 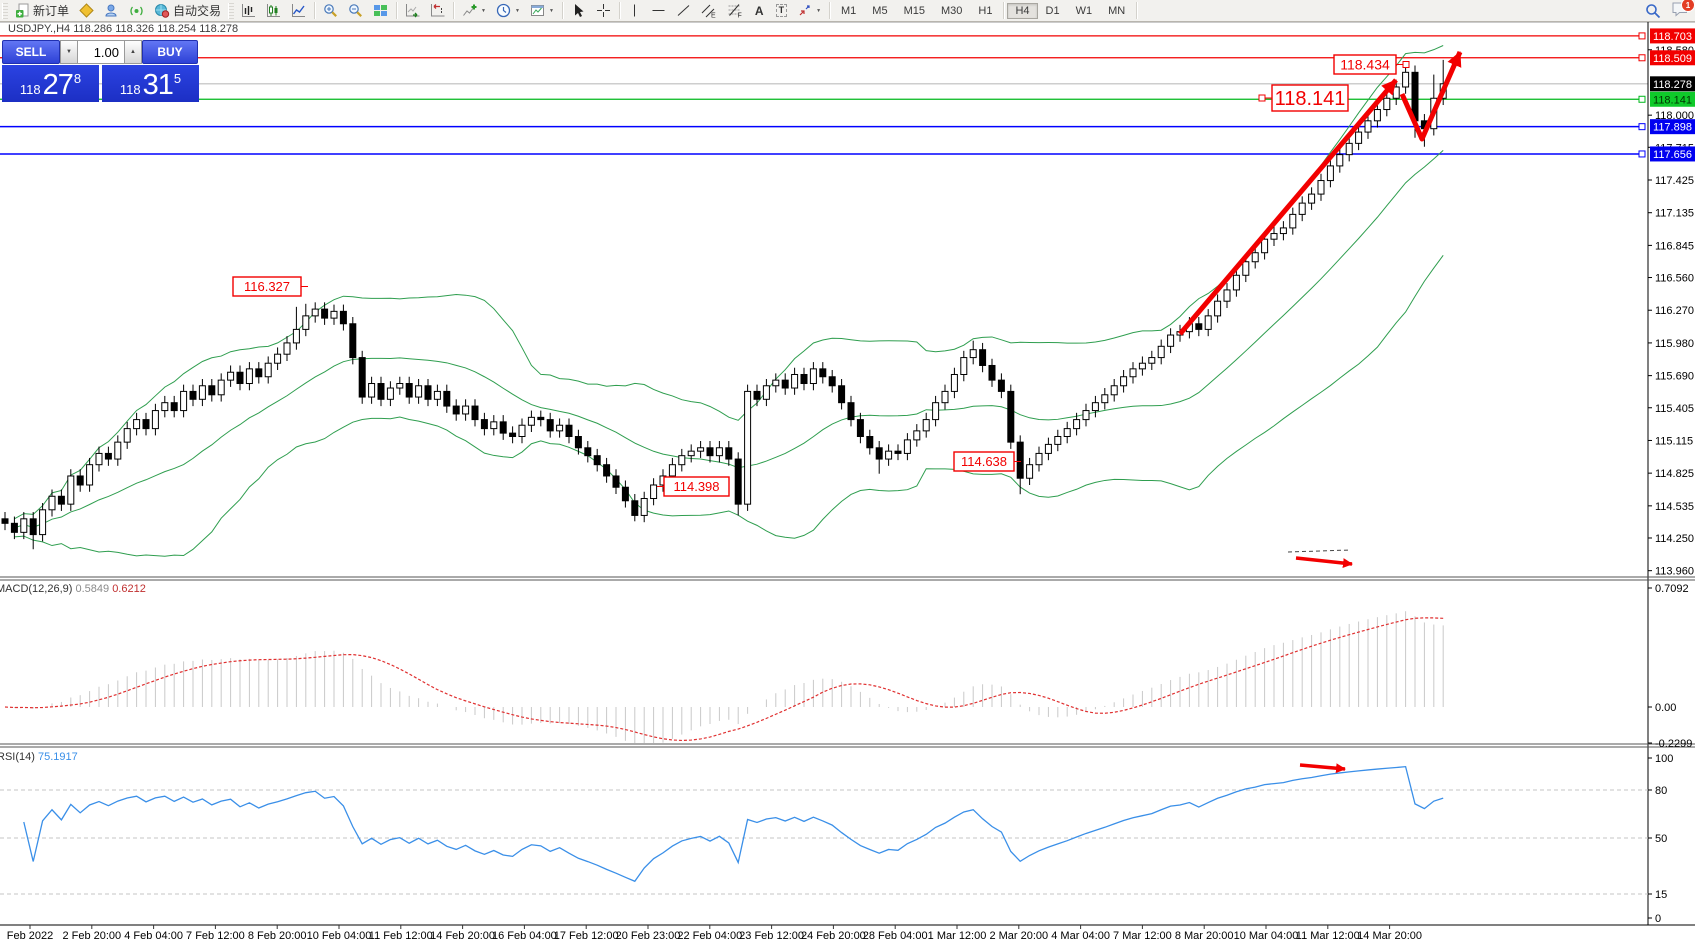 I want to click on time-axis-label: 14 Feb 20:00, so click(x=462, y=936).